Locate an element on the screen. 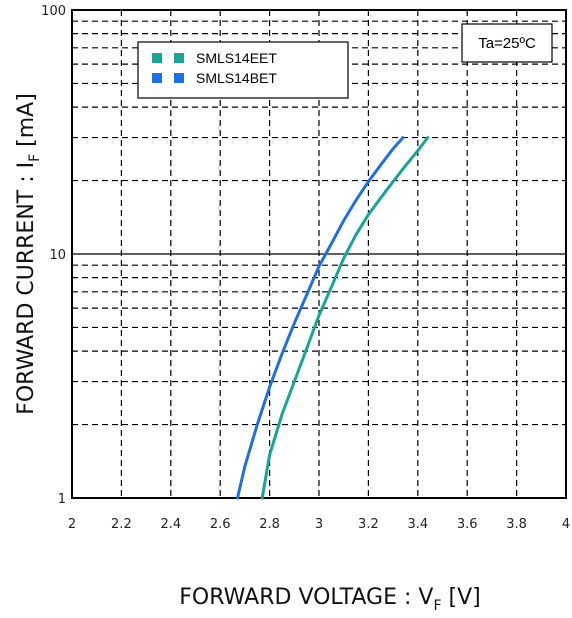  y-tick-label: 10 is located at coordinates (57, 255).